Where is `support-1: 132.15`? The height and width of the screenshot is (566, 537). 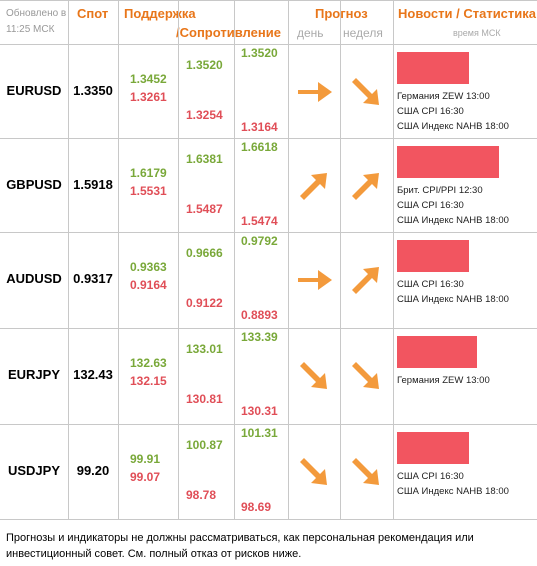
support-1: 132.15 is located at coordinates (148, 381).